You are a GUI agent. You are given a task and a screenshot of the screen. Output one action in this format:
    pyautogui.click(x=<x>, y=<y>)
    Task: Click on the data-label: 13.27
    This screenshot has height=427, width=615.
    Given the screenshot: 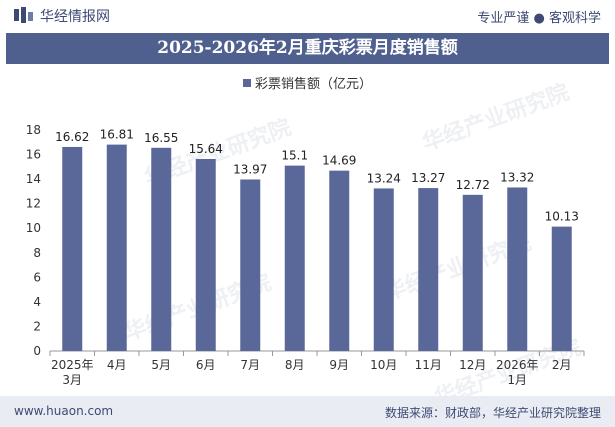 What is the action you would take?
    pyautogui.click(x=428, y=178)
    